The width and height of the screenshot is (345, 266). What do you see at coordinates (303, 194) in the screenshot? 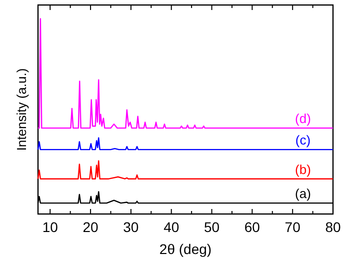
I see `series-label: (a)` at bounding box center [303, 194].